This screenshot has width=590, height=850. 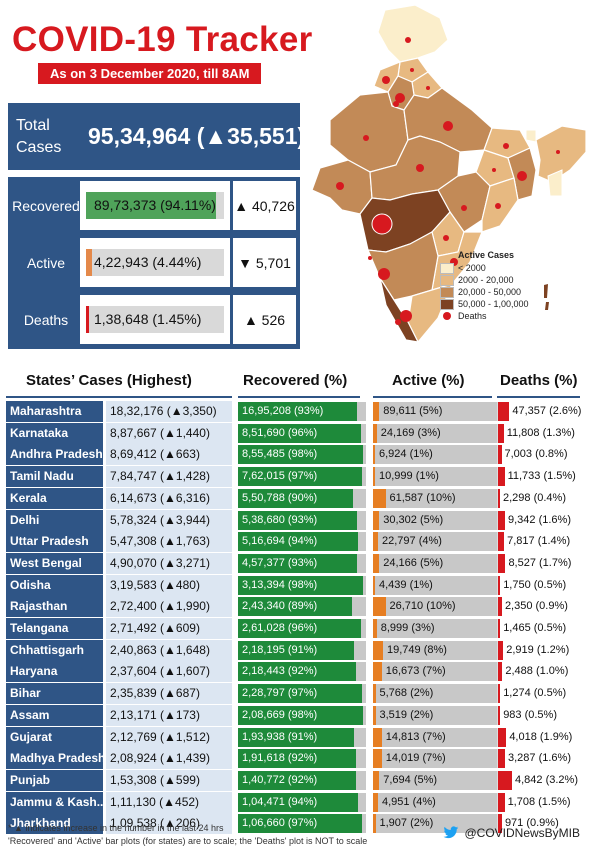 I want to click on deaths-bar-track: 2,488 (1.0%), so click(x=539, y=672).